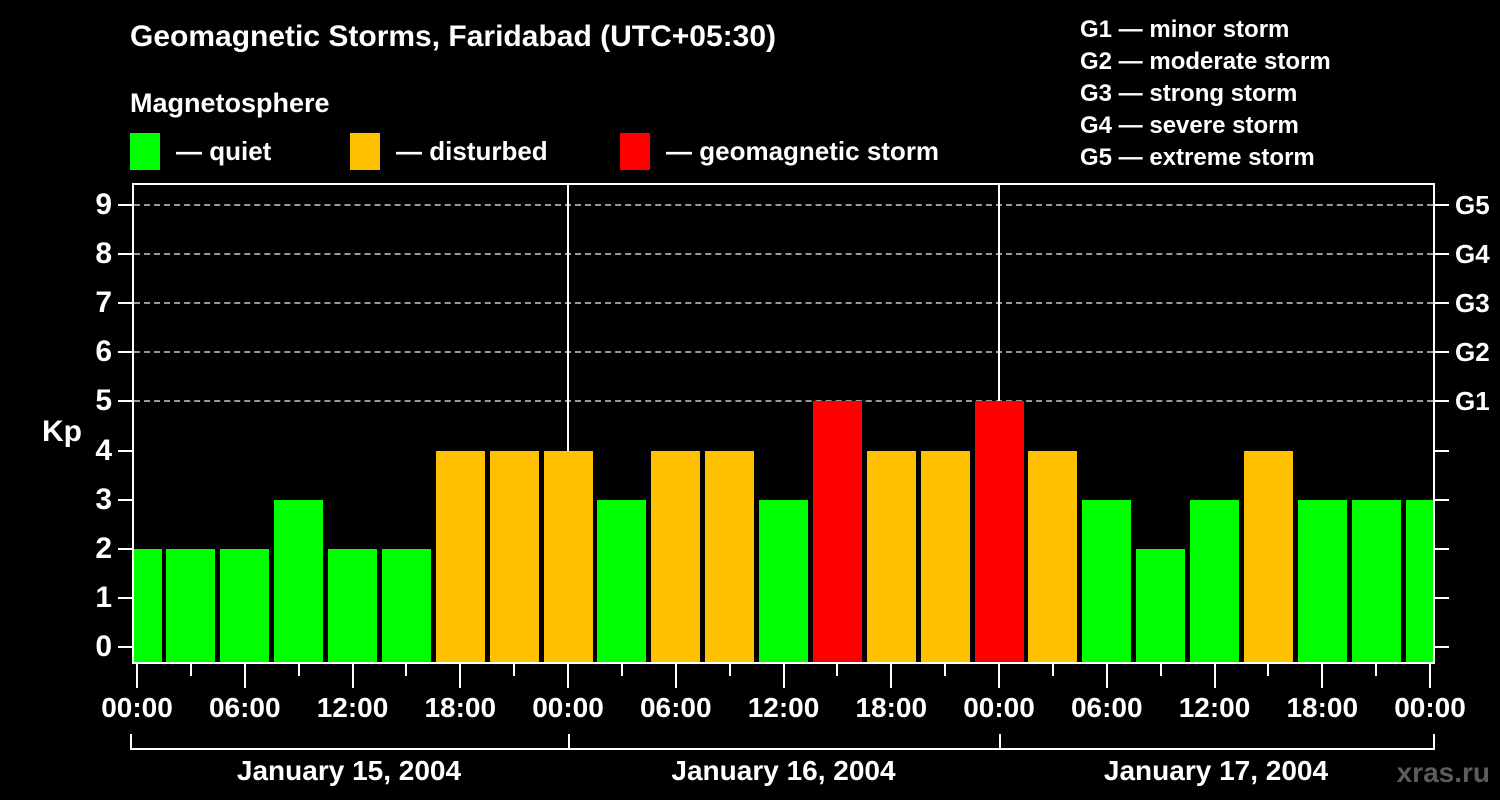  Describe the element at coordinates (145, 151) in the screenshot. I see `legend-swatch-quiet` at that location.